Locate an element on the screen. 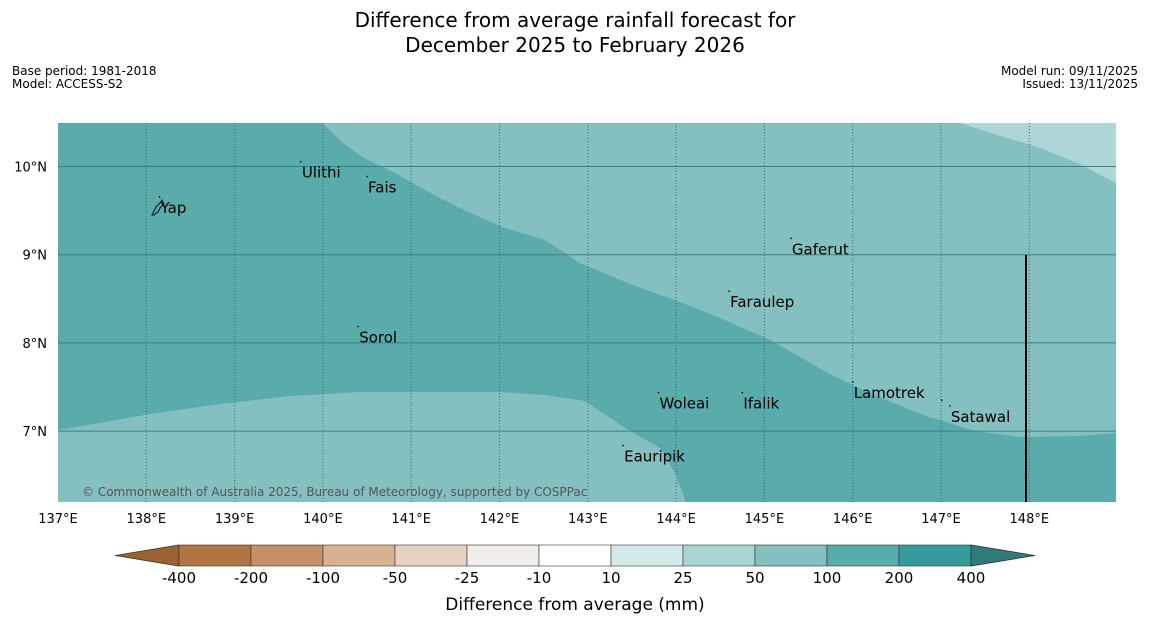 The width and height of the screenshot is (1150, 644). lat-tick-label: 7°N is located at coordinates (35, 432).